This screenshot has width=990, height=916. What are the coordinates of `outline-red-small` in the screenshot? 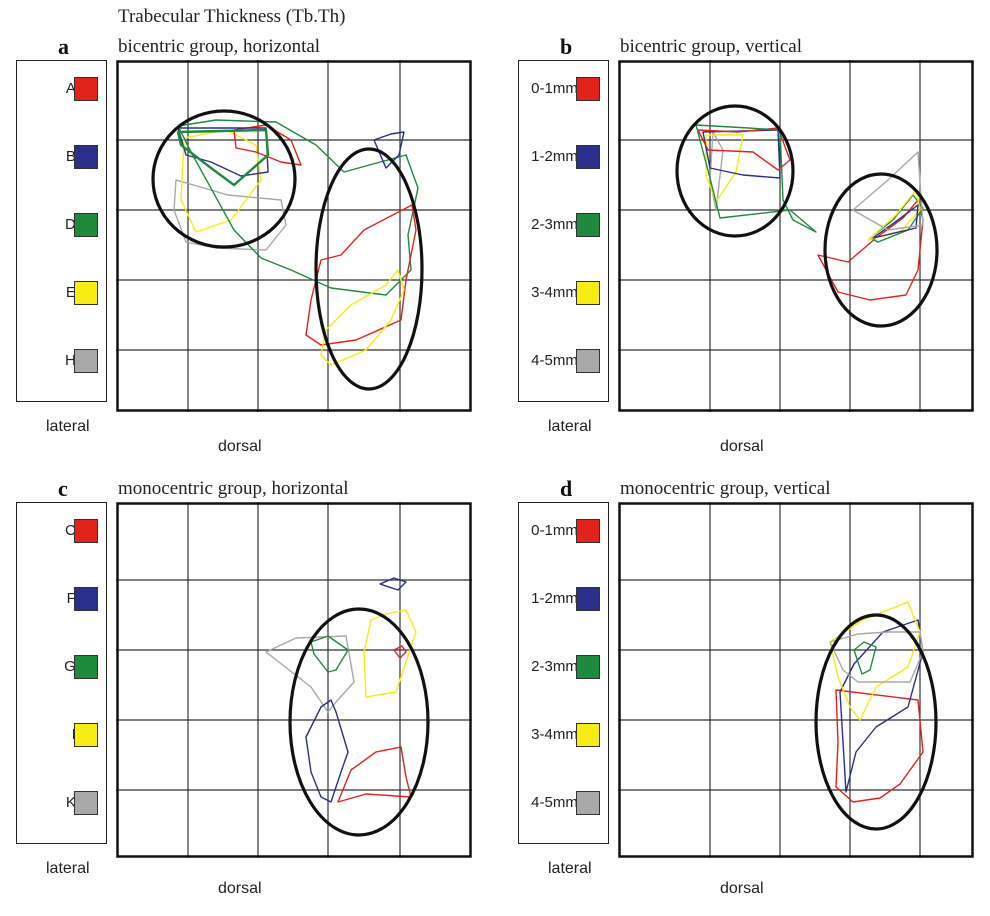 It's located at (400, 652).